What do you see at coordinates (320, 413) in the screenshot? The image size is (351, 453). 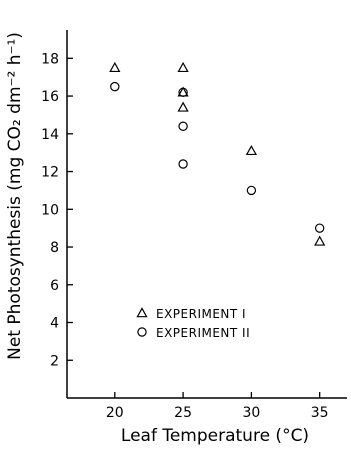 I see `x-tick-label: 35` at bounding box center [320, 413].